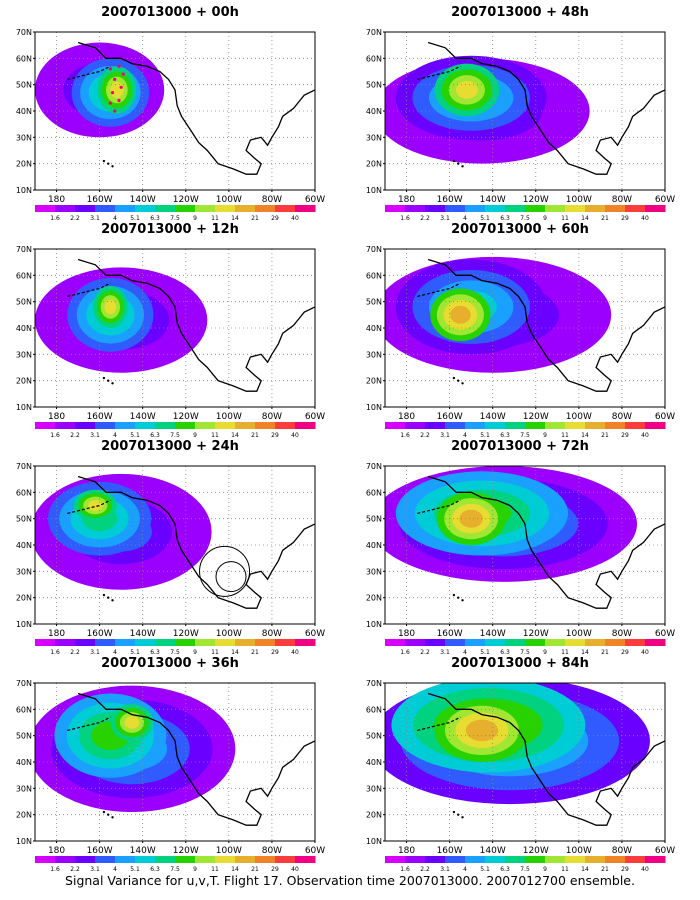  What do you see at coordinates (24, 788) in the screenshot?
I see `lat-label: 30N` at bounding box center [24, 788].